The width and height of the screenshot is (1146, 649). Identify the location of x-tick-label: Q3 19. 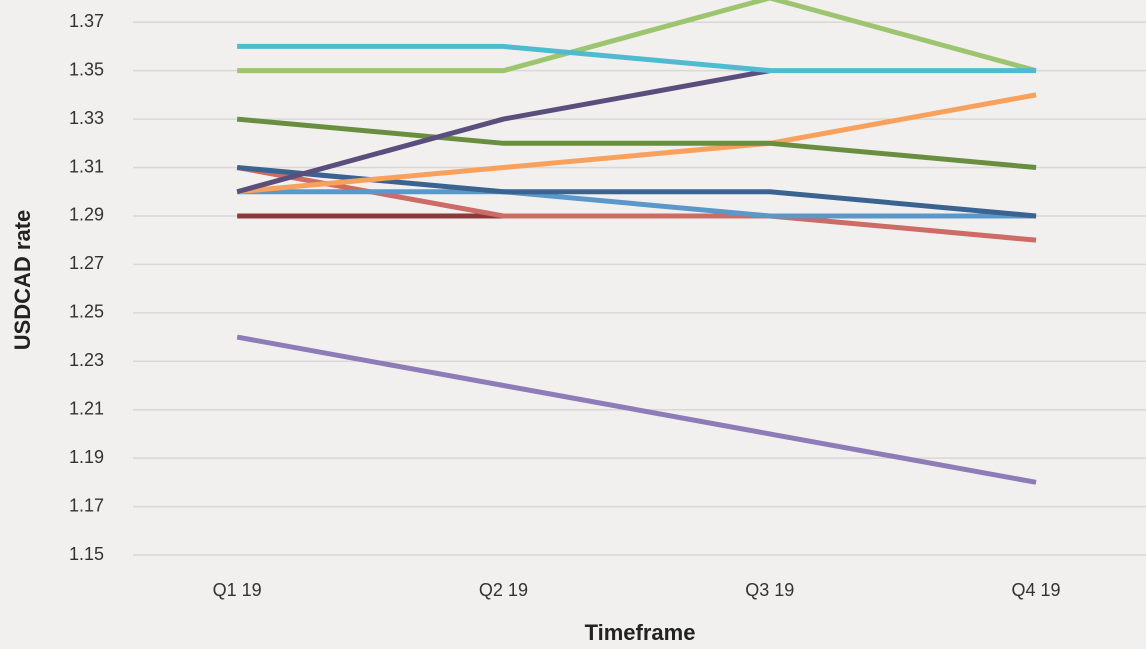
(769, 590).